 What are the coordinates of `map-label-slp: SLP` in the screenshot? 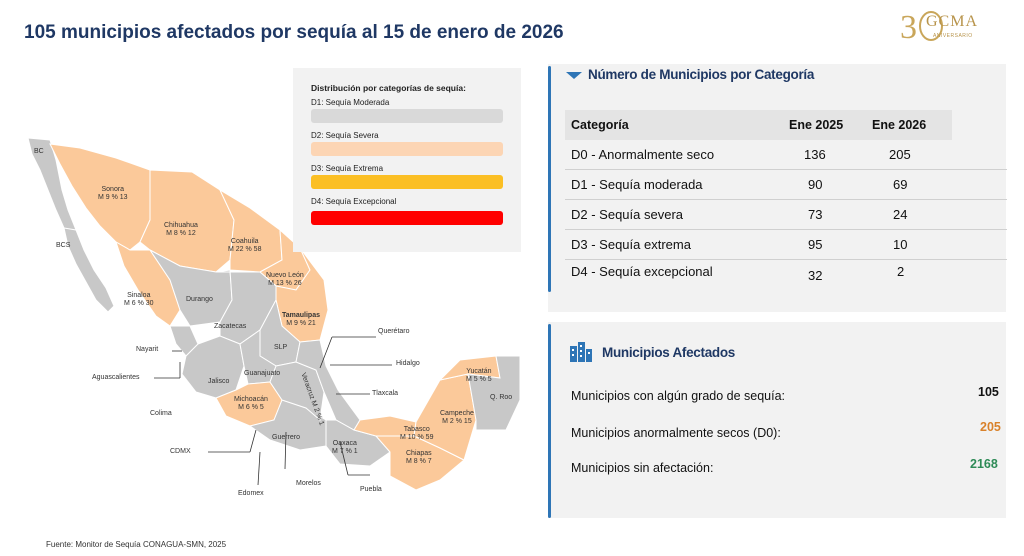 It's located at (281, 347).